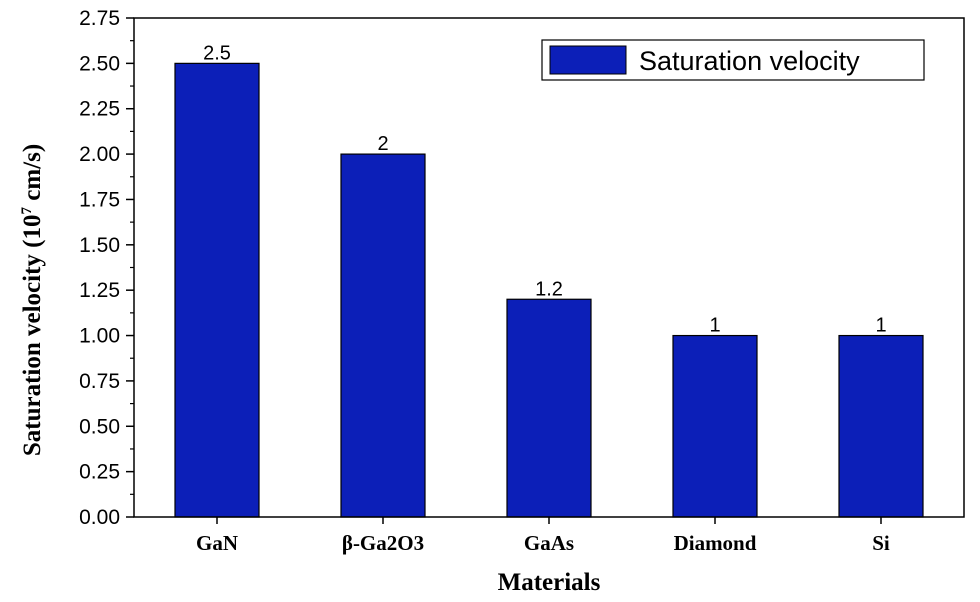  What do you see at coordinates (588, 60) in the screenshot?
I see `legend-swatch` at bounding box center [588, 60].